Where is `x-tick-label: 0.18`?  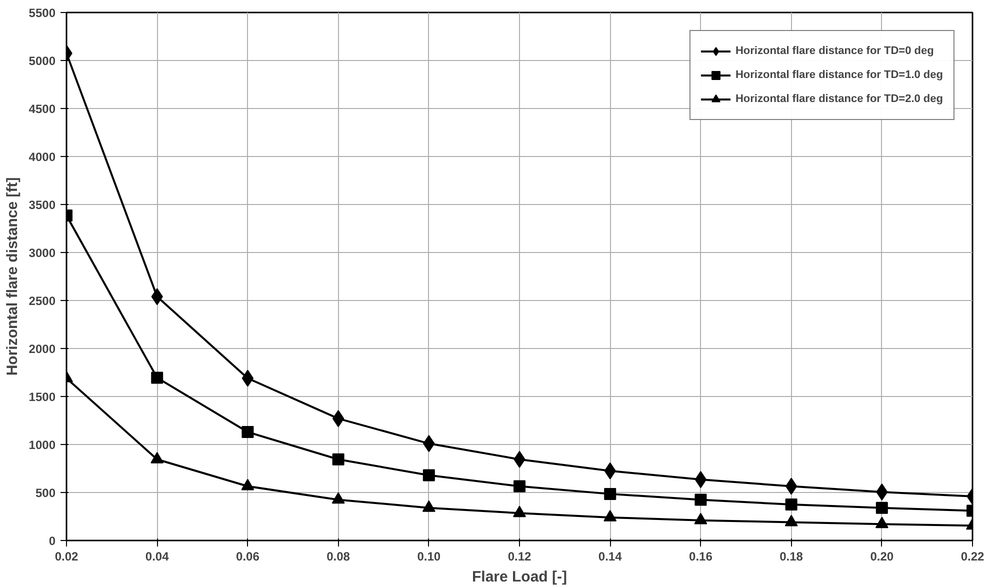
x-tick-label: 0.18 is located at coordinates (792, 557).